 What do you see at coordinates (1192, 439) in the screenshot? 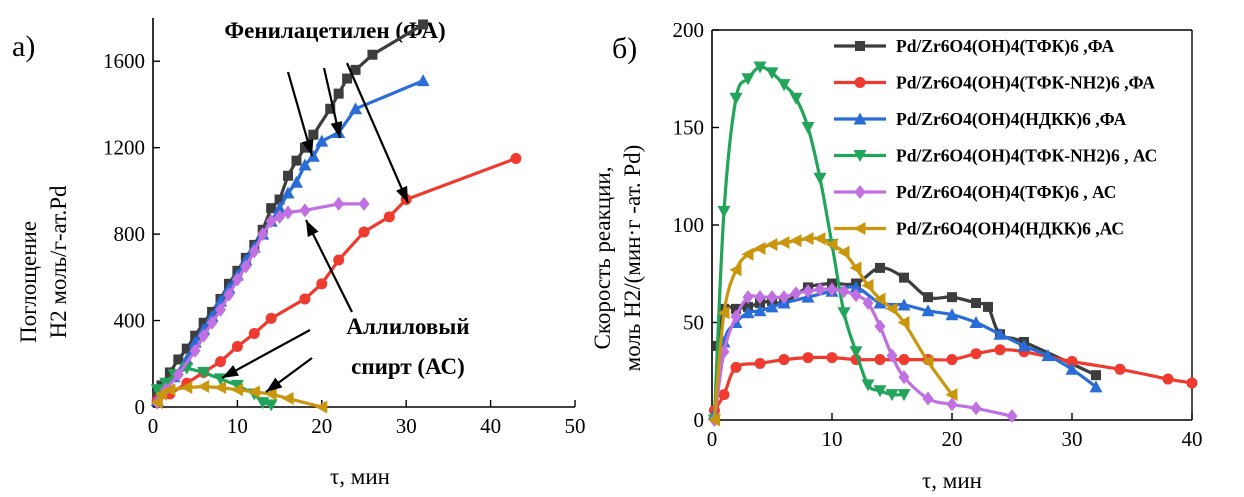
I see `chart-b-xtick-label: 40` at bounding box center [1192, 439].